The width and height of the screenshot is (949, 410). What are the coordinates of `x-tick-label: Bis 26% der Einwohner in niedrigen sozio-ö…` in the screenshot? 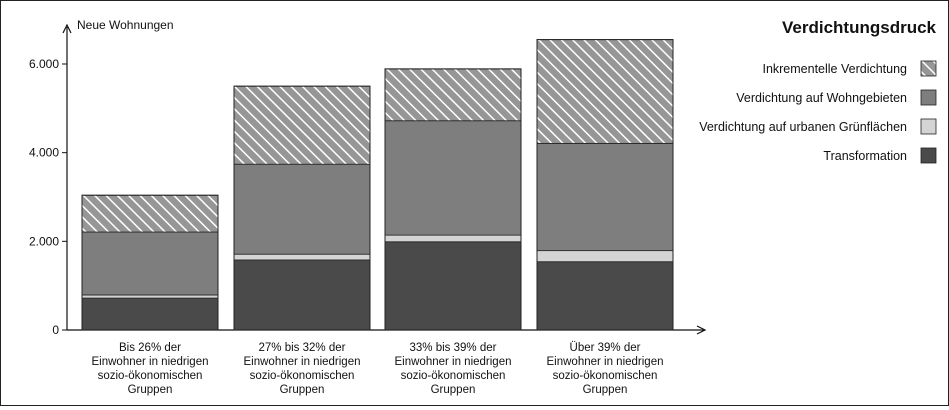 It's located at (150, 369).